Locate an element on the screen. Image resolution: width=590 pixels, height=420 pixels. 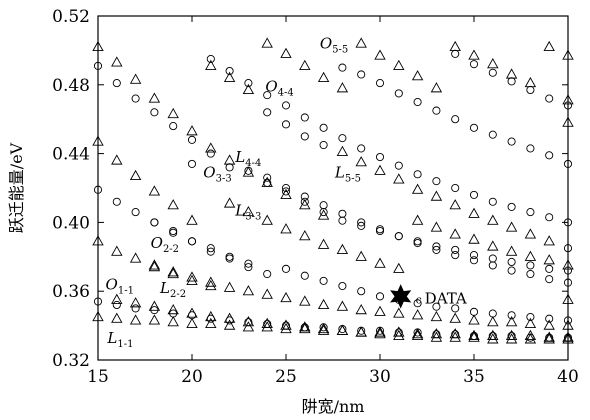
curve-label: O4-4 is located at coordinates (279, 88).